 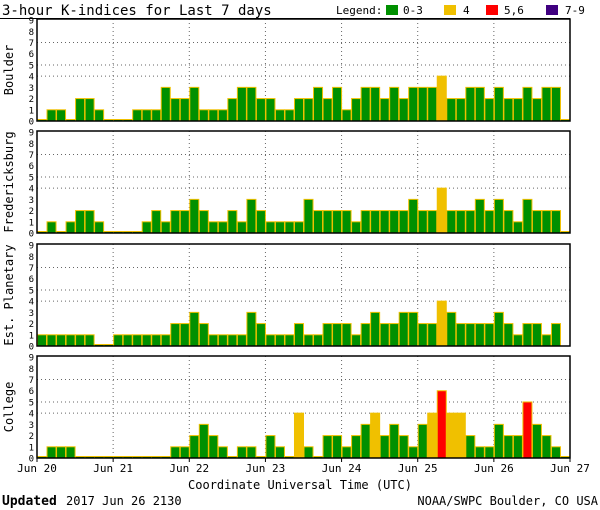 What do you see at coordinates (31, 448) in the screenshot?
I see `y-tick-label: 1` at bounding box center [31, 448].